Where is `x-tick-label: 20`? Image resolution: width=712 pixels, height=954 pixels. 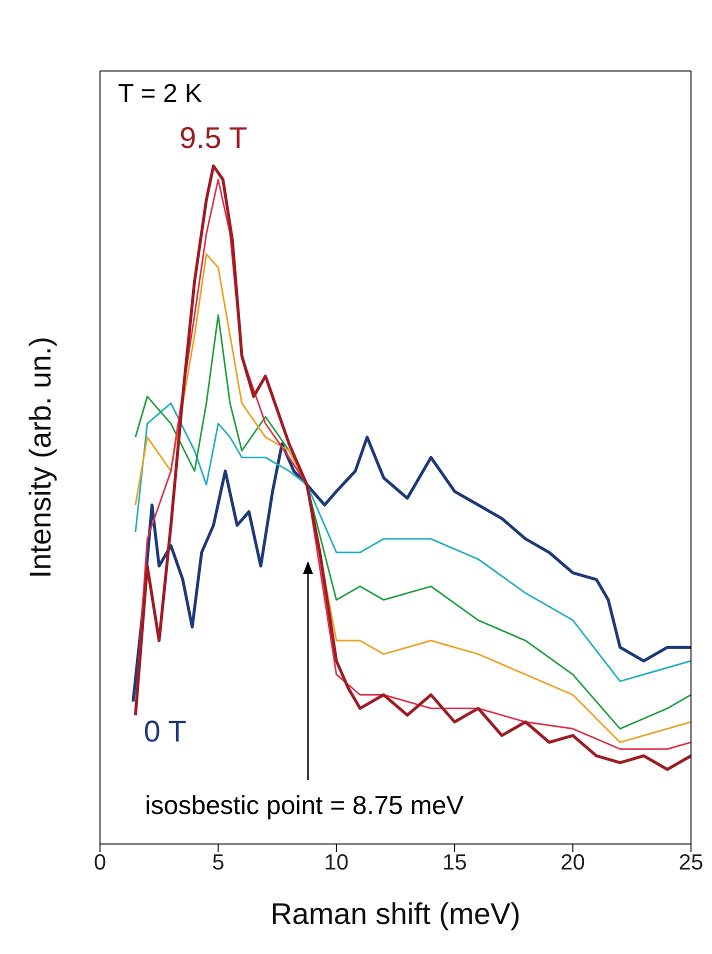
x-tick-label: 20 is located at coordinates (573, 862).